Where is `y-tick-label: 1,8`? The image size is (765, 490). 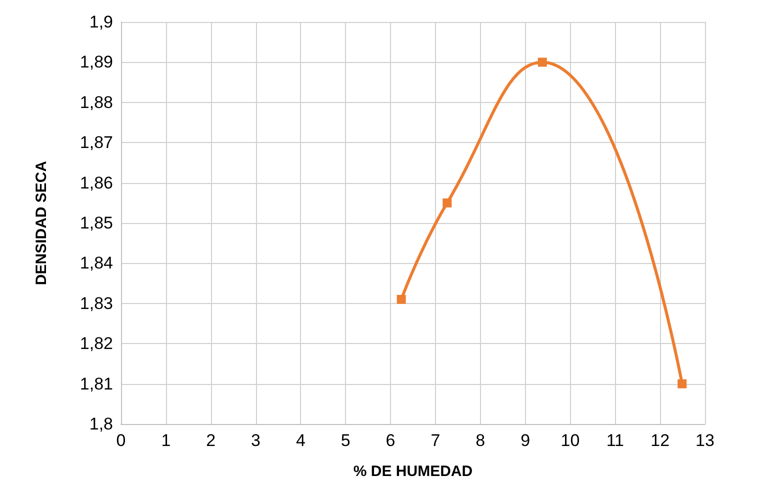
y-tick-label: 1,8 is located at coordinates (101, 424).